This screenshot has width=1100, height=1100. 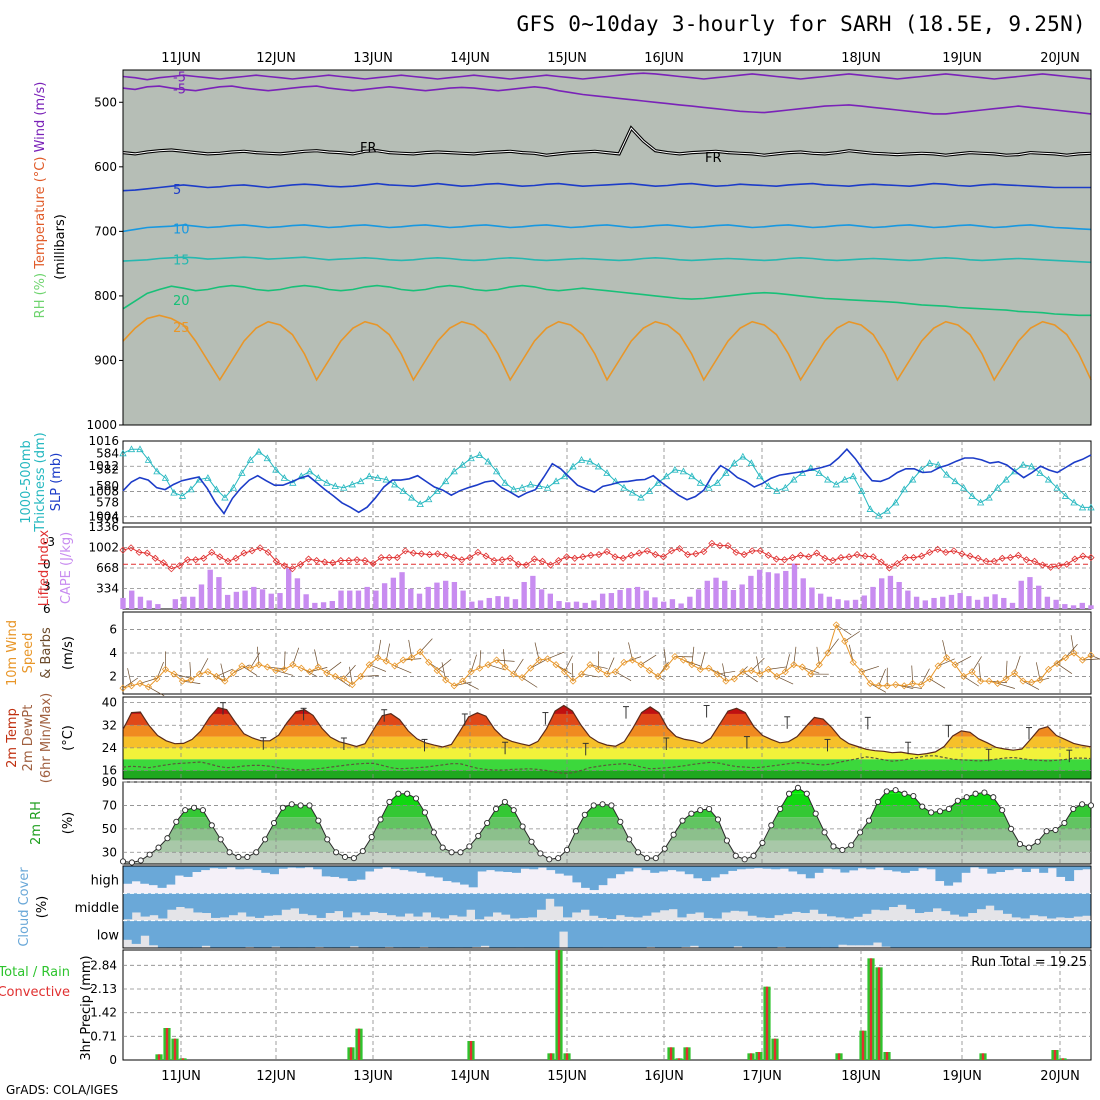 What do you see at coordinates (105, 360) in the screenshot?
I see `pressure-tick-label: 900` at bounding box center [105, 360].